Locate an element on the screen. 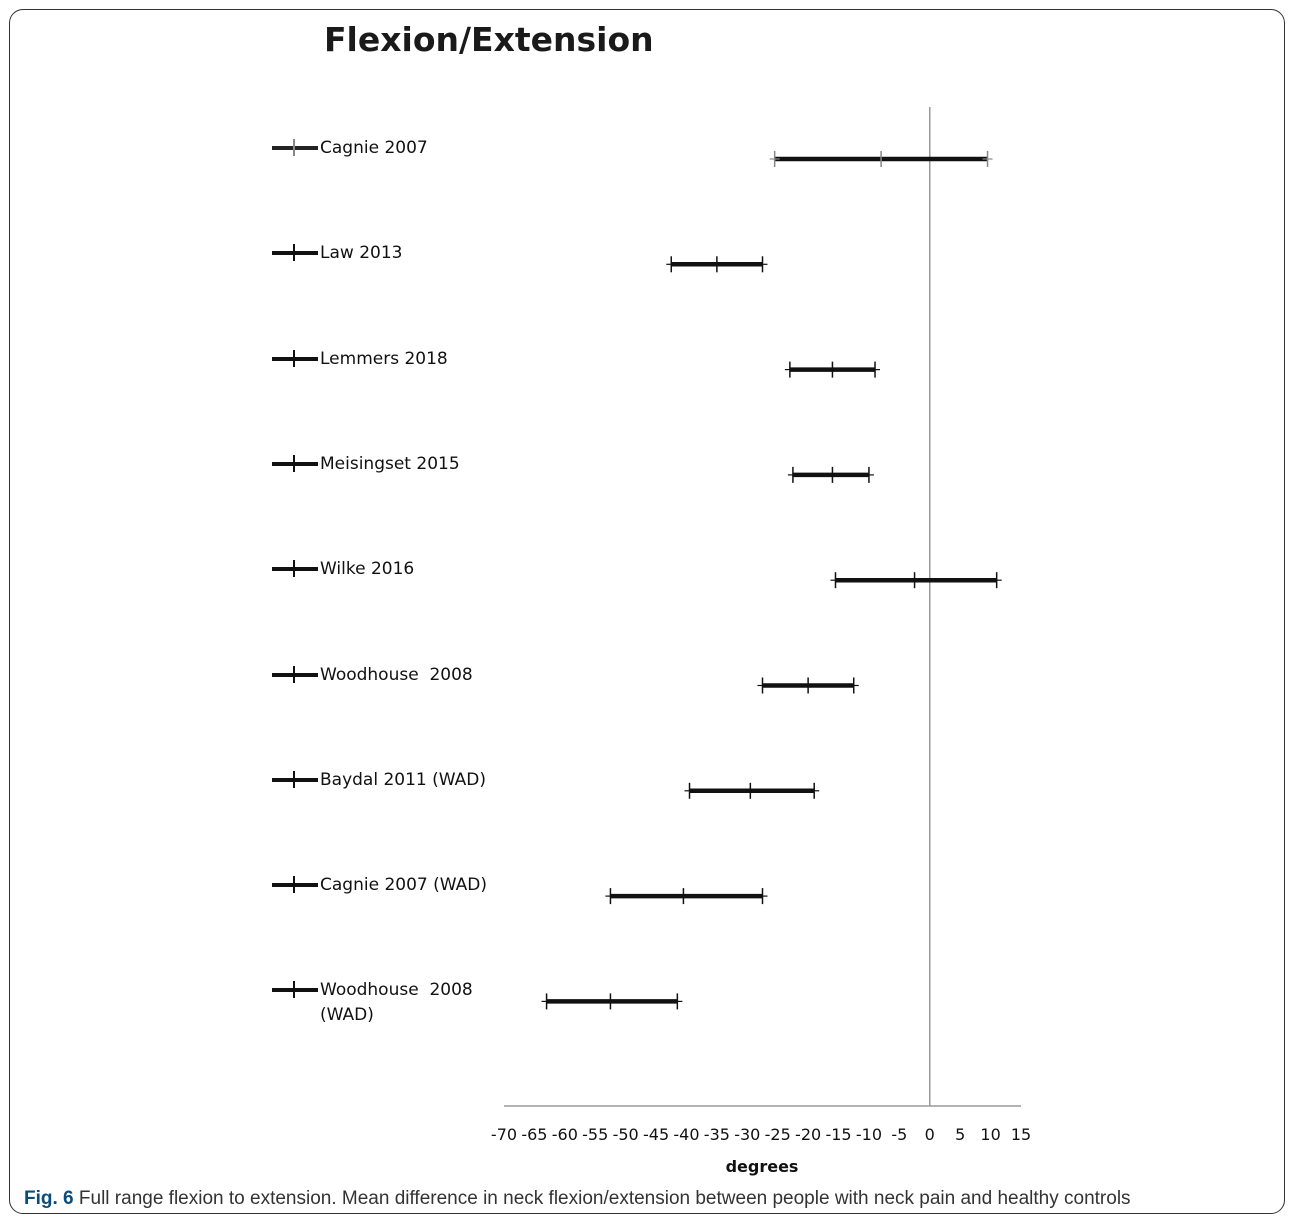 The width and height of the screenshot is (1295, 1219). legend-label: Woodhouse 2008 is located at coordinates (396, 674).